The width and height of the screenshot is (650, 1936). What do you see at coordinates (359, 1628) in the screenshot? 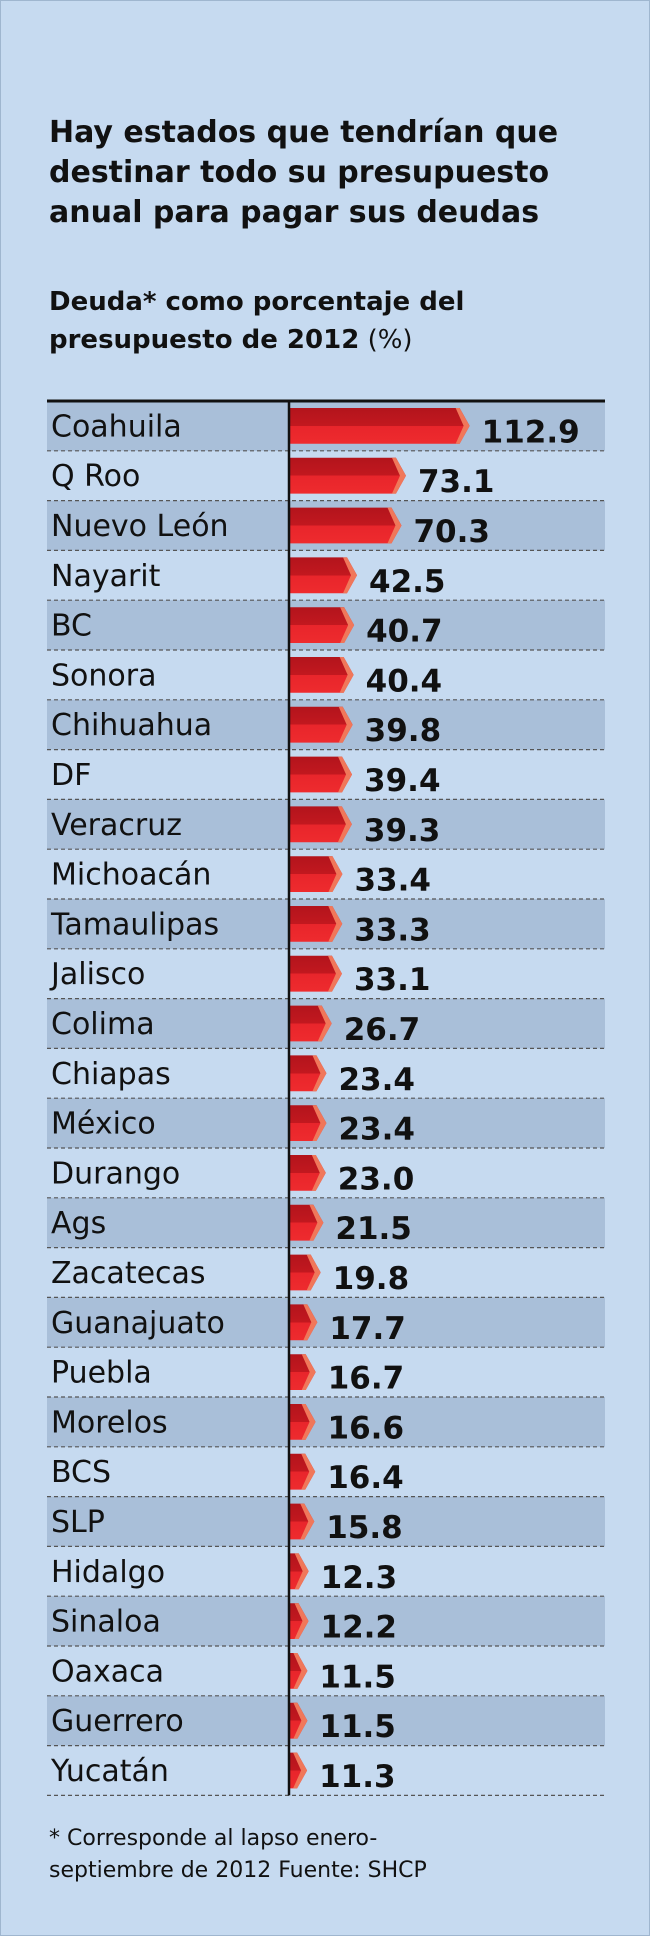
I see `value-label: 12.2` at bounding box center [359, 1628].